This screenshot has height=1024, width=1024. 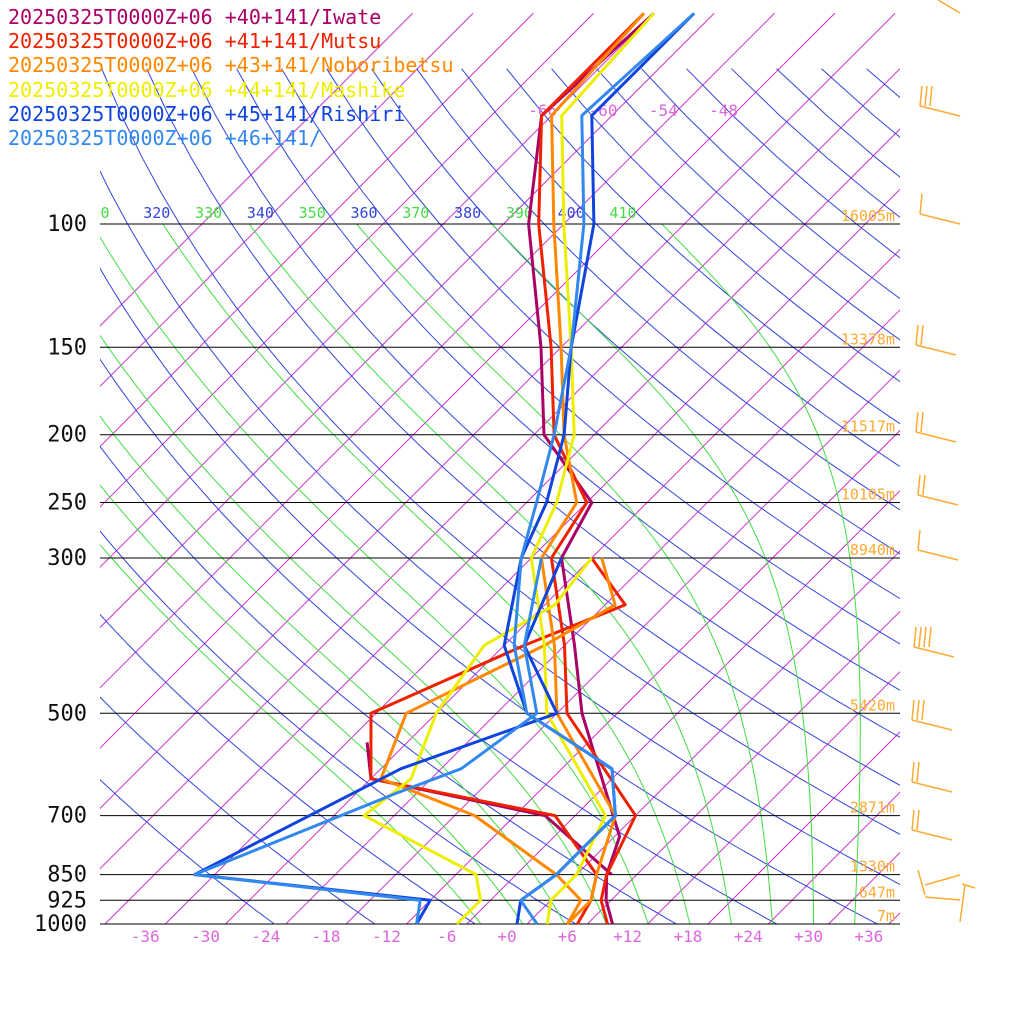 What do you see at coordinates (231, 65) in the screenshot?
I see `legend-entry: 20250325T0000Z+06 +43+141/Noboribetsu` at bounding box center [231, 65].